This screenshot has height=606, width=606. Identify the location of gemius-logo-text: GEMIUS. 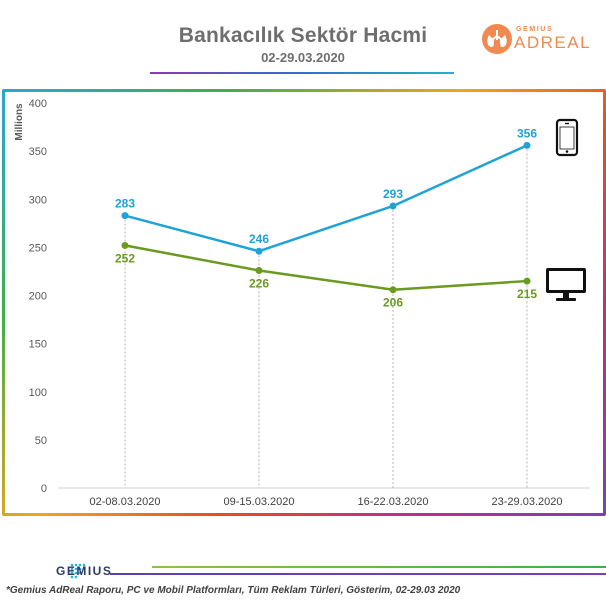
(84, 571).